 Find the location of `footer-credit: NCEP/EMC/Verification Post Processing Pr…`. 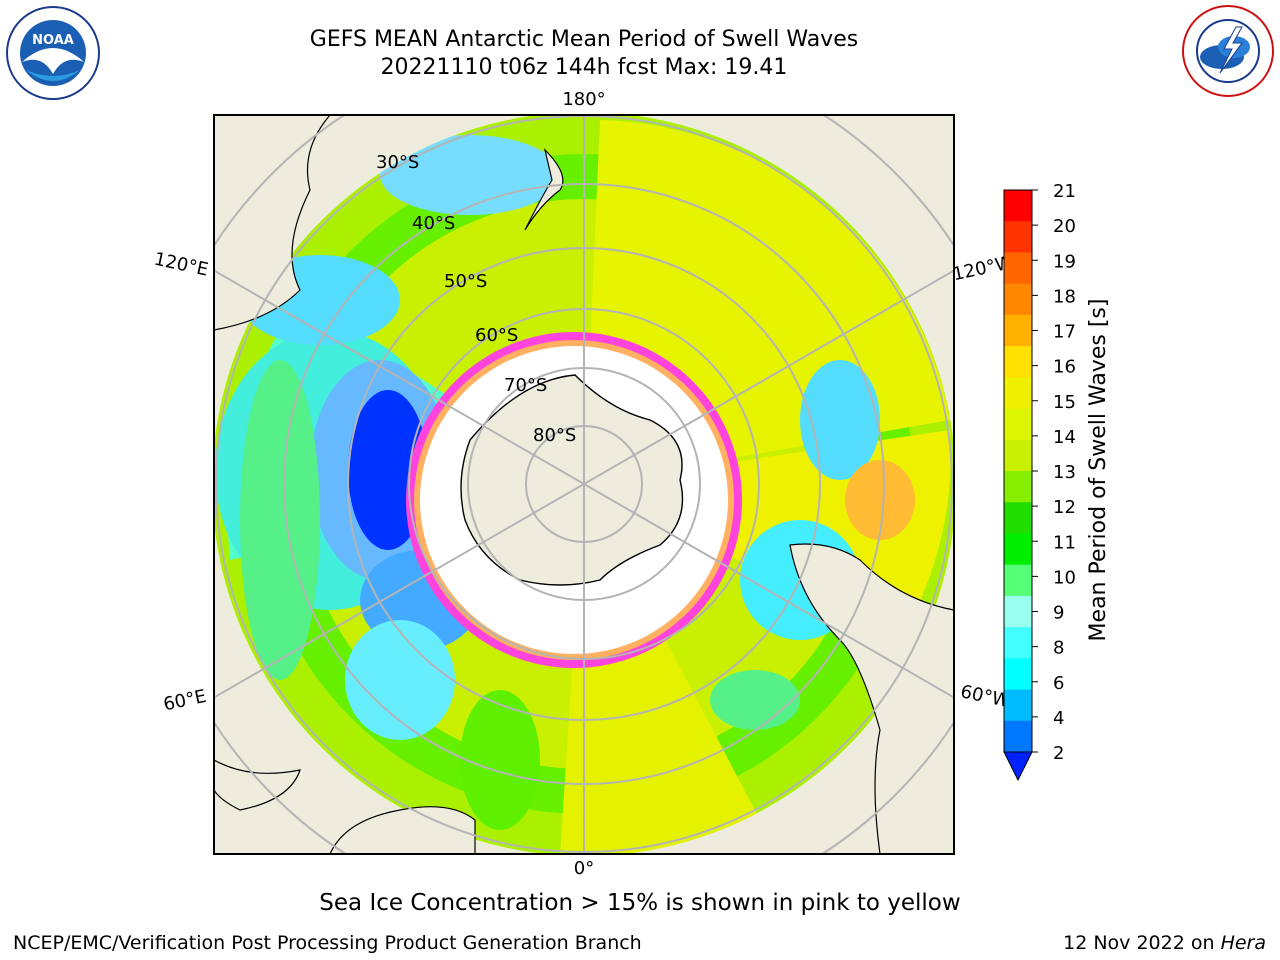

footer-credit: NCEP/EMC/Verification Post Processing Pr… is located at coordinates (327, 943).